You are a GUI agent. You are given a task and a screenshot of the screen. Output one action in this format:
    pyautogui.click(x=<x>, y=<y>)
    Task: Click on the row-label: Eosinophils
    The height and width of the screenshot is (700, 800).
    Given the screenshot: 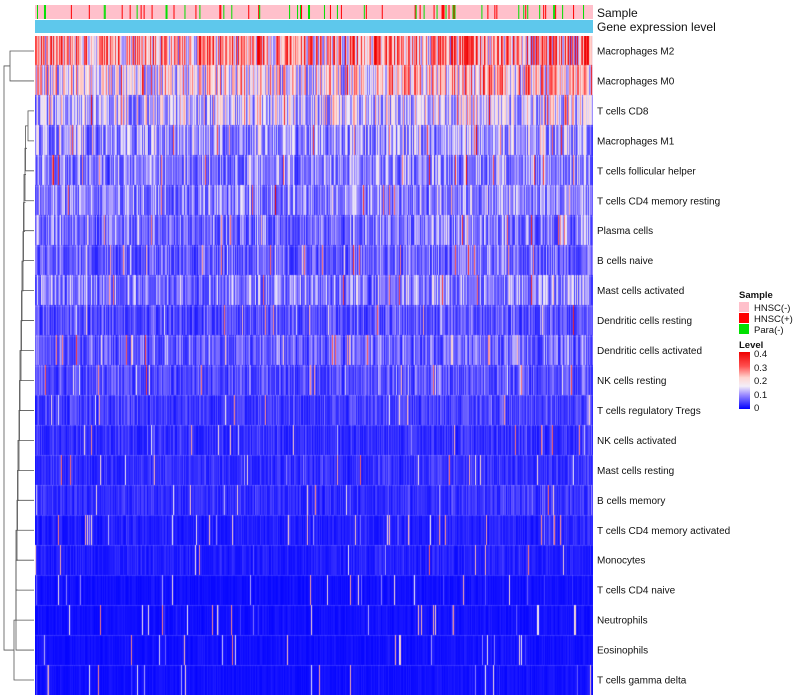 What is the action you would take?
    pyautogui.click(x=622, y=651)
    